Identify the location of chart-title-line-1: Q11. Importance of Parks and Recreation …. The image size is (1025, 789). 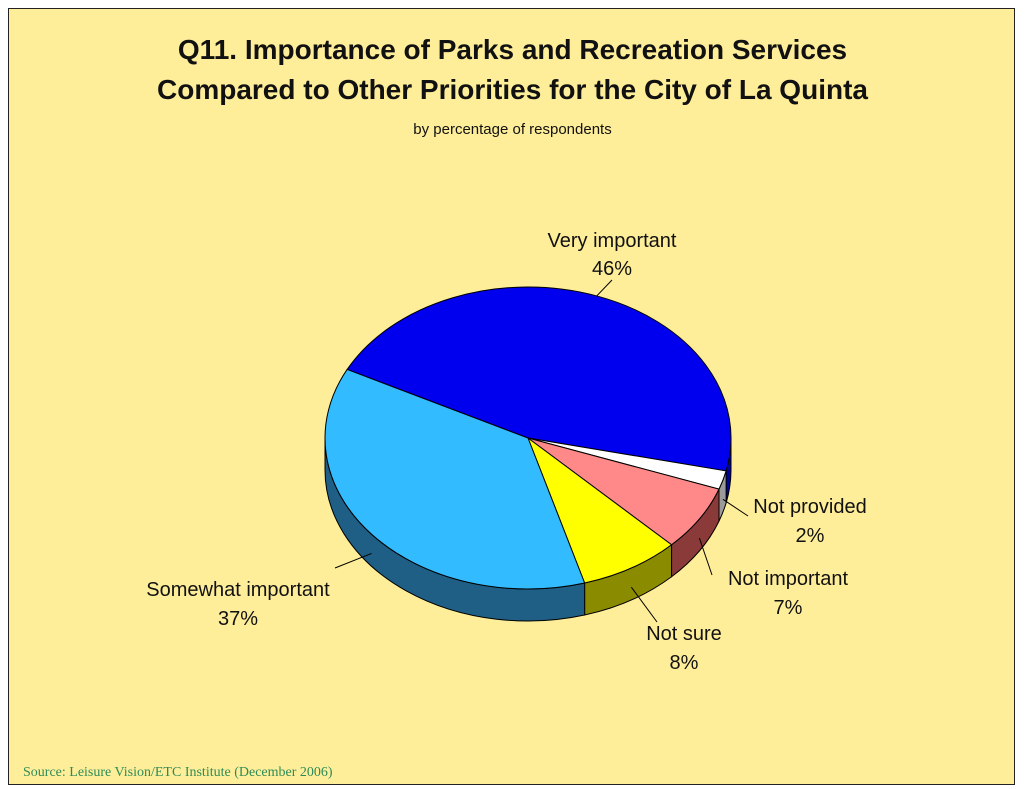
(512, 49).